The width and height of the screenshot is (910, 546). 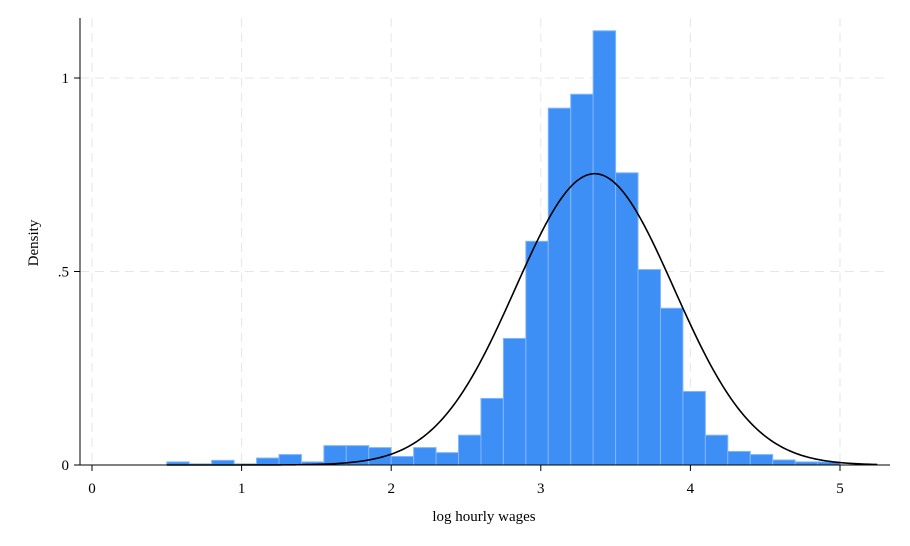 I want to click on x-axis-title: log hourly wages, so click(x=483, y=517).